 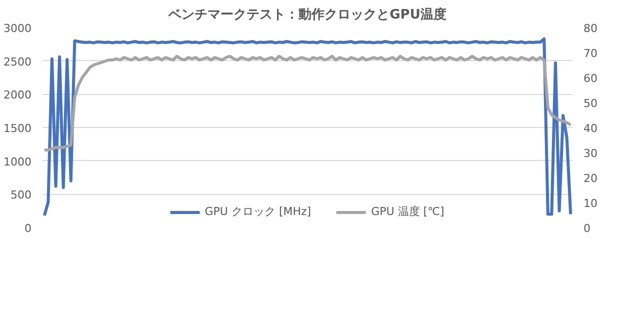 I want to click on y-tick-label: 2500, so click(x=18, y=61).